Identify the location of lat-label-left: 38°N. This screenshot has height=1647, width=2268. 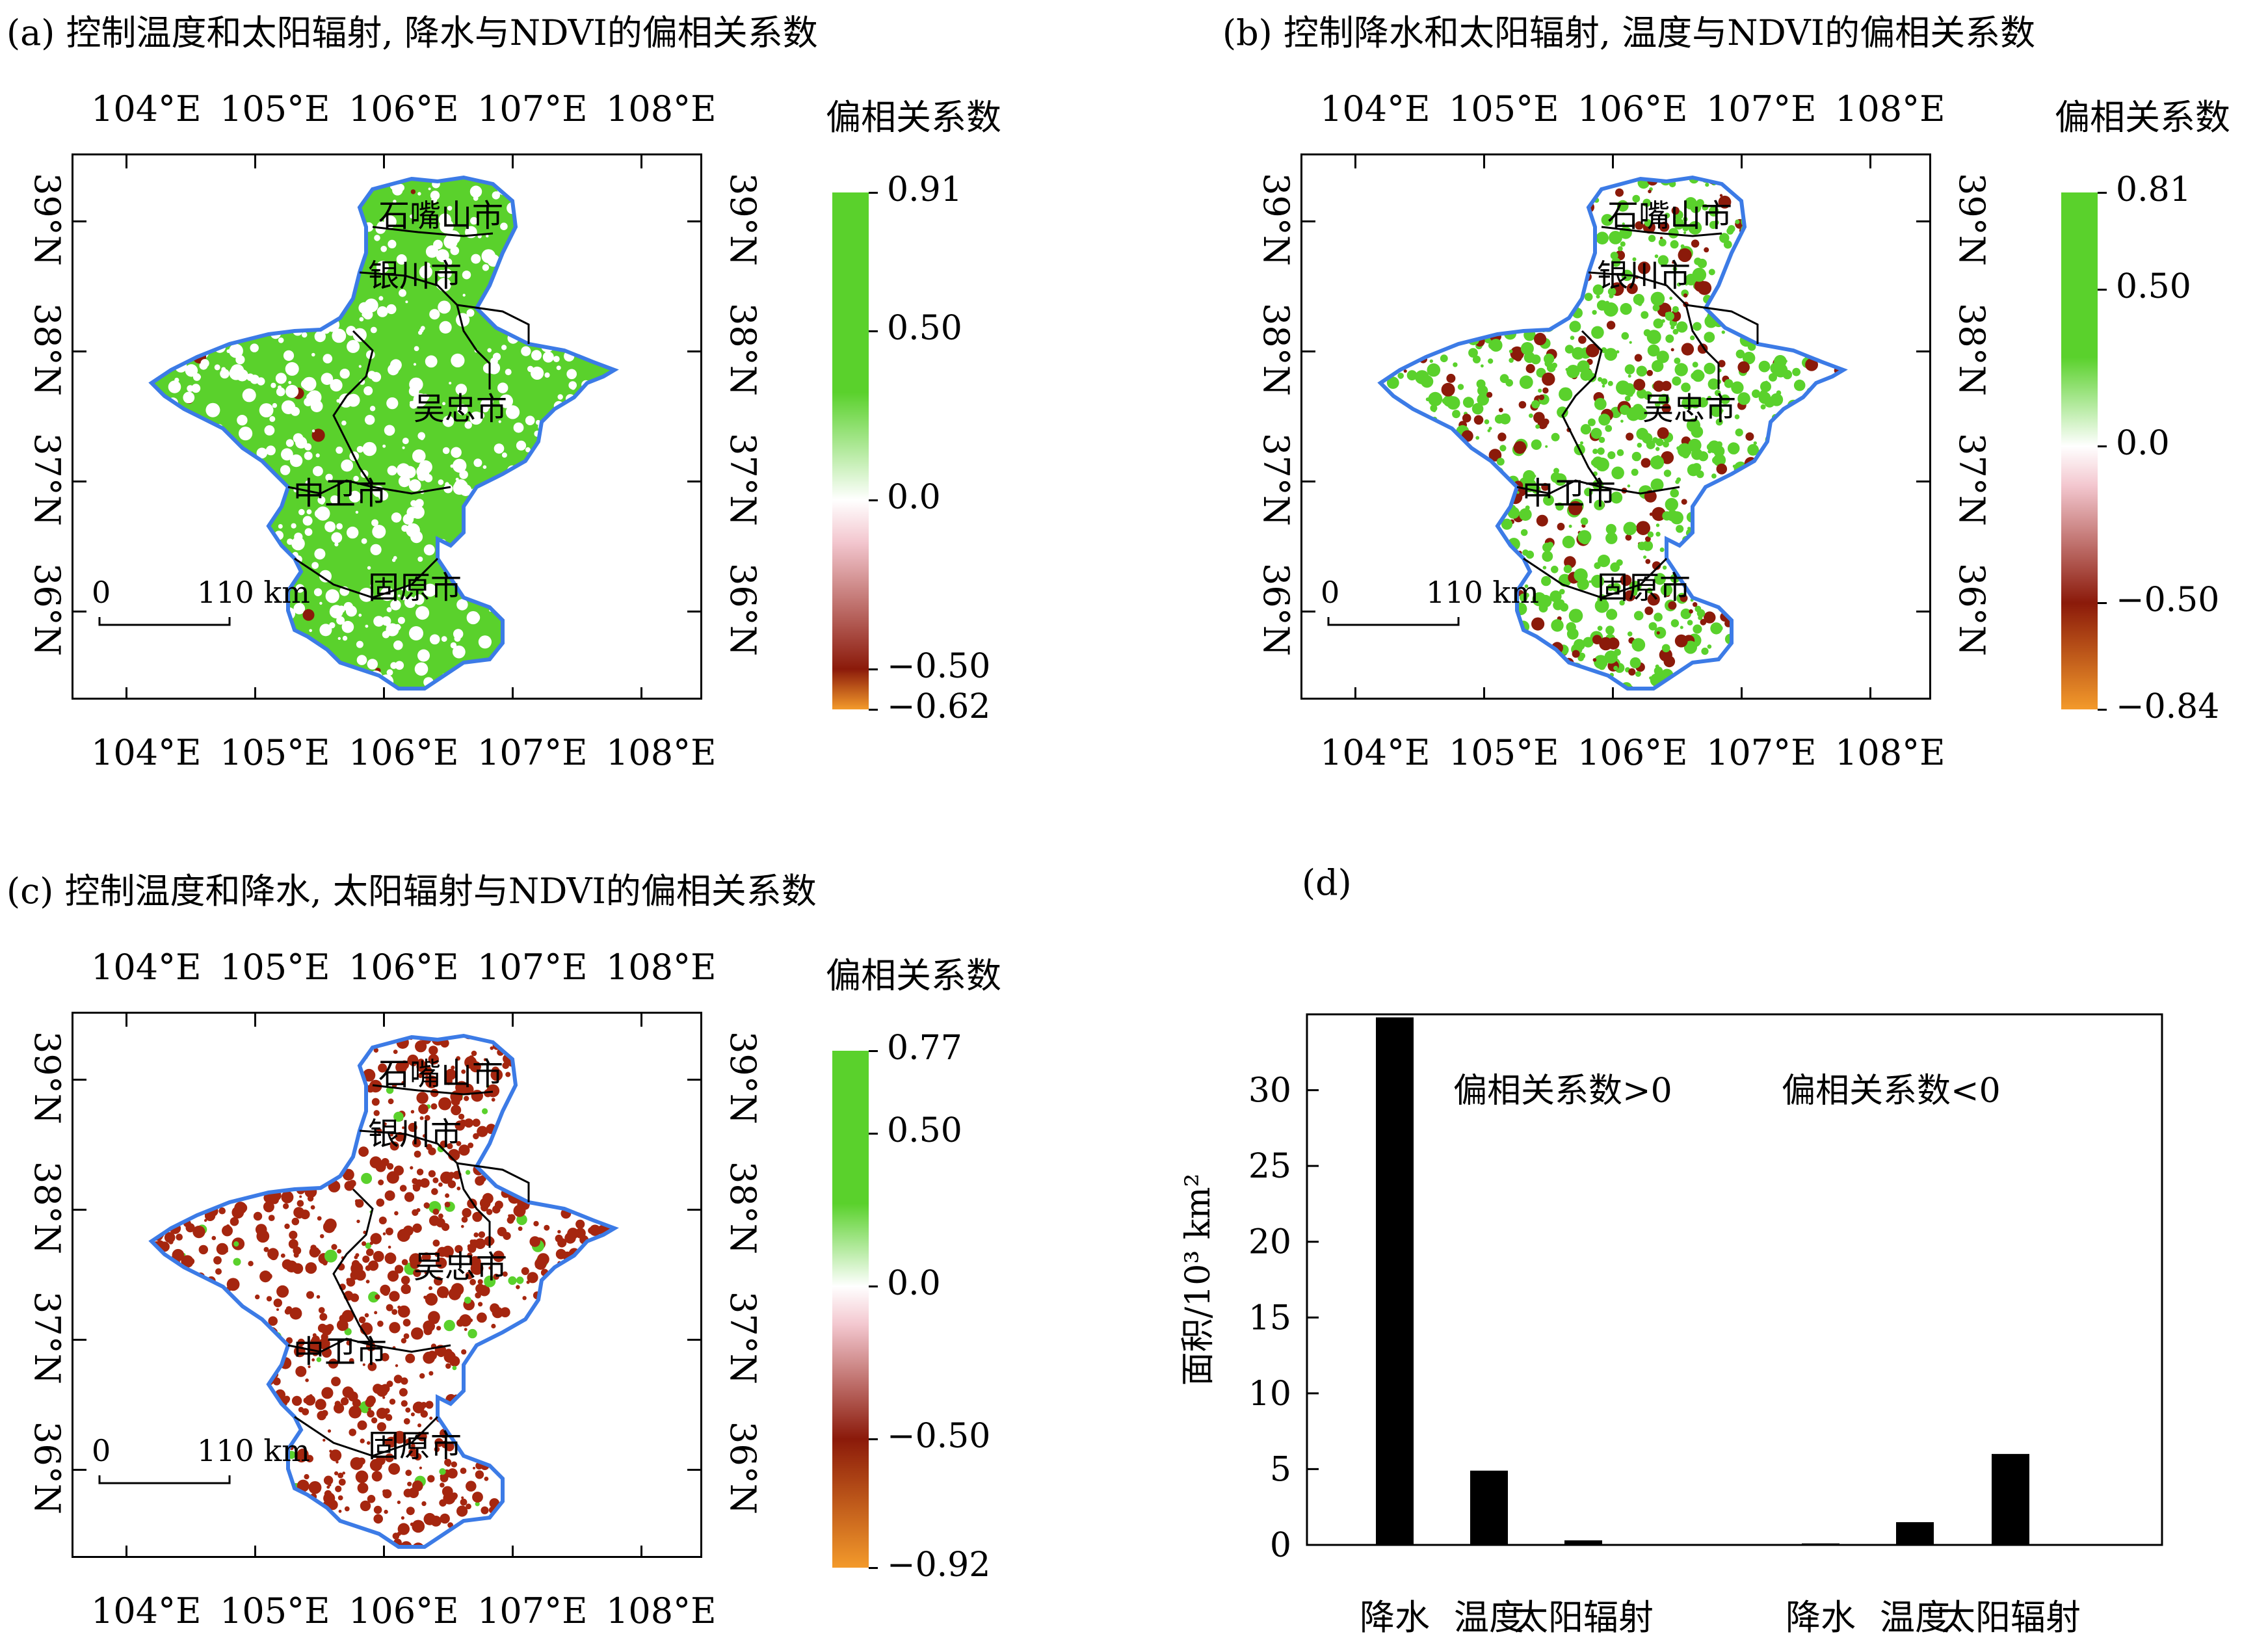
(1276, 350).